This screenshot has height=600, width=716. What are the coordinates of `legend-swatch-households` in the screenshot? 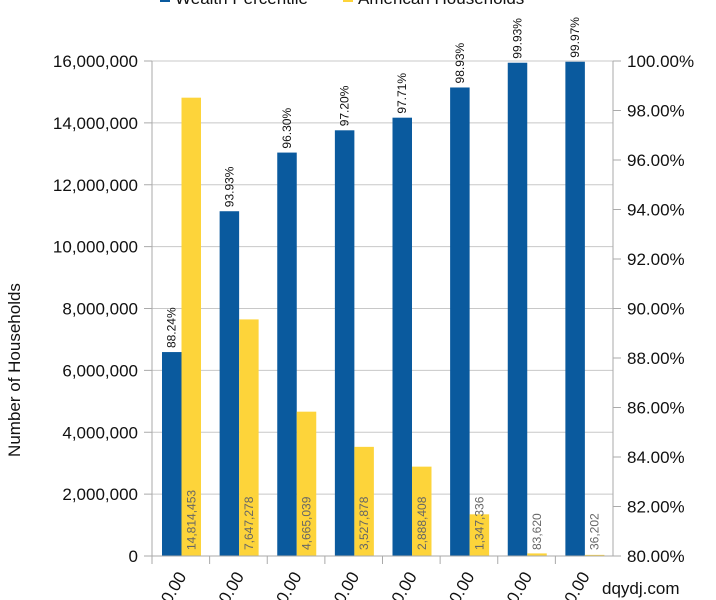 It's located at (348, 1).